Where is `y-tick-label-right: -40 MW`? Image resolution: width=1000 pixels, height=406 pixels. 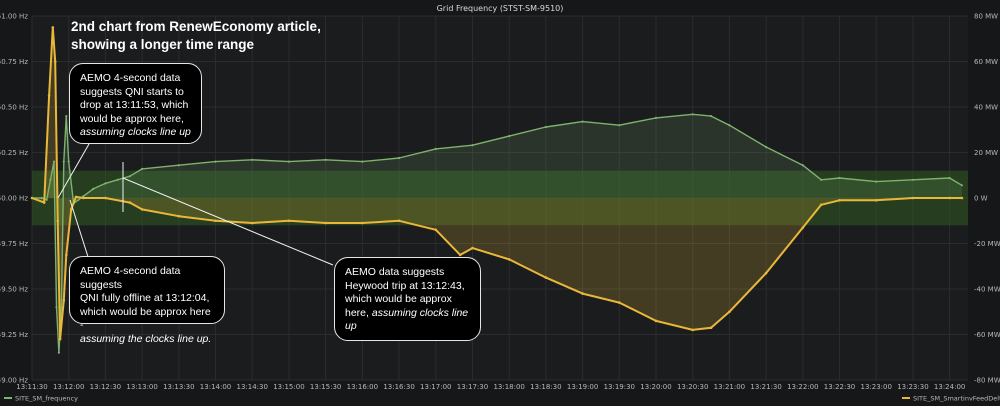
y-tick-label-right: -40 MW is located at coordinates (987, 290).